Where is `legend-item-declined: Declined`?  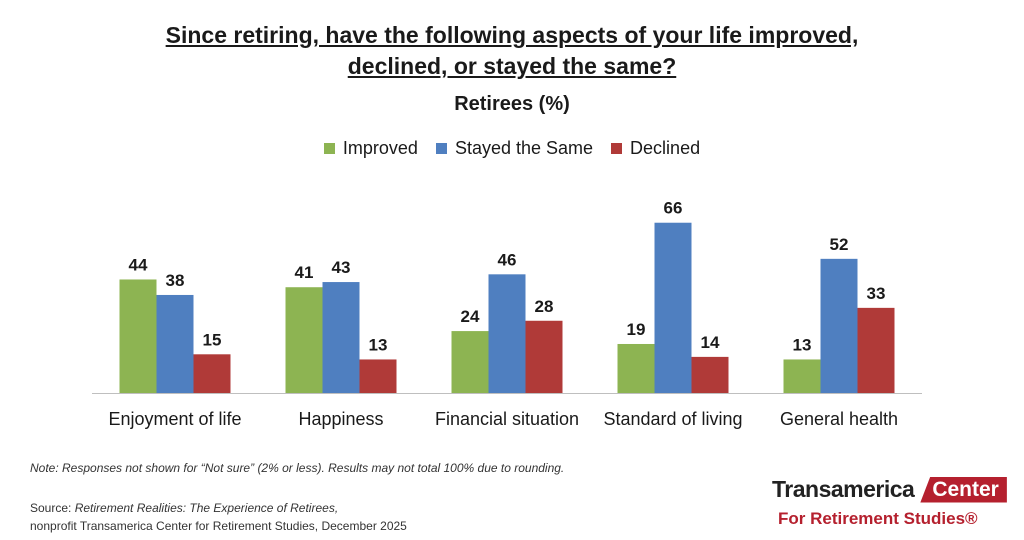
legend-item-declined: Declined is located at coordinates (655, 148).